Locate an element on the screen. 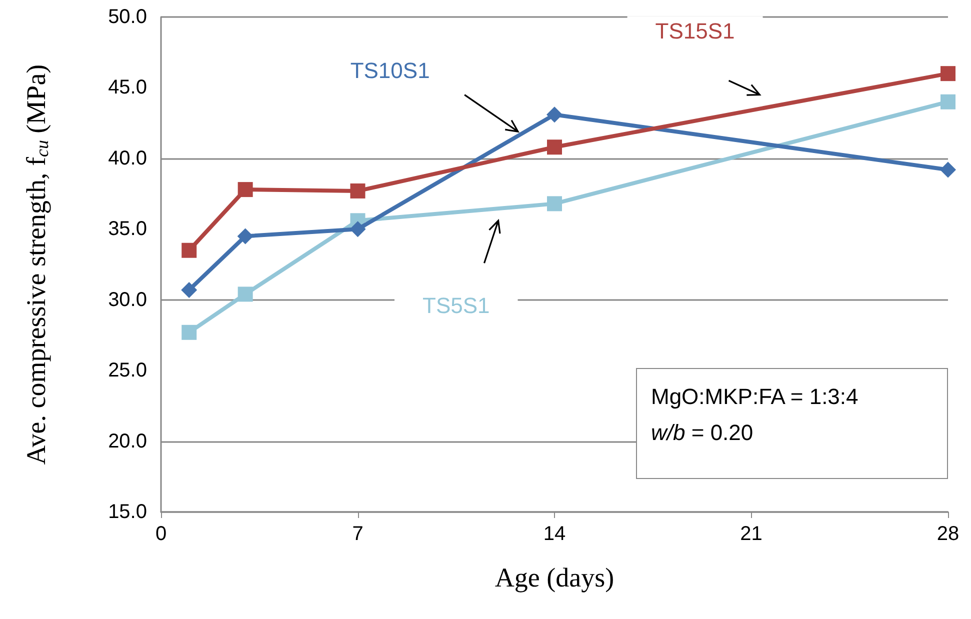  annotation: w/b = 0.20 is located at coordinates (702, 432).